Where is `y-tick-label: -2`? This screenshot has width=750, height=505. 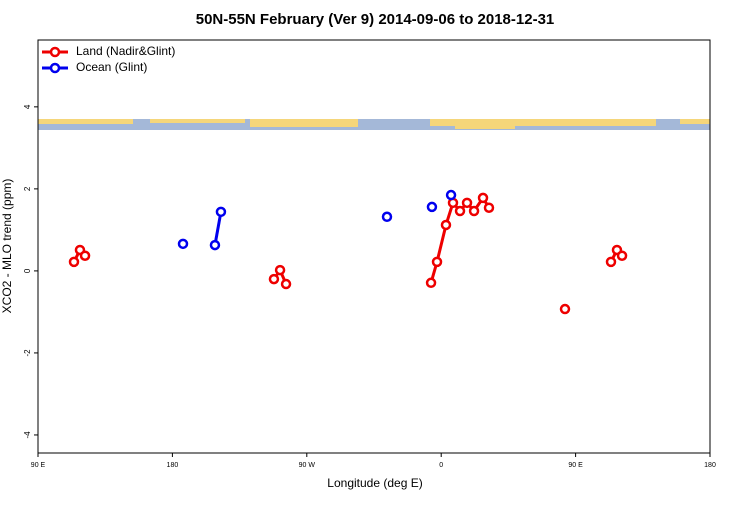 y-tick-label: -2 is located at coordinates (27, 353).